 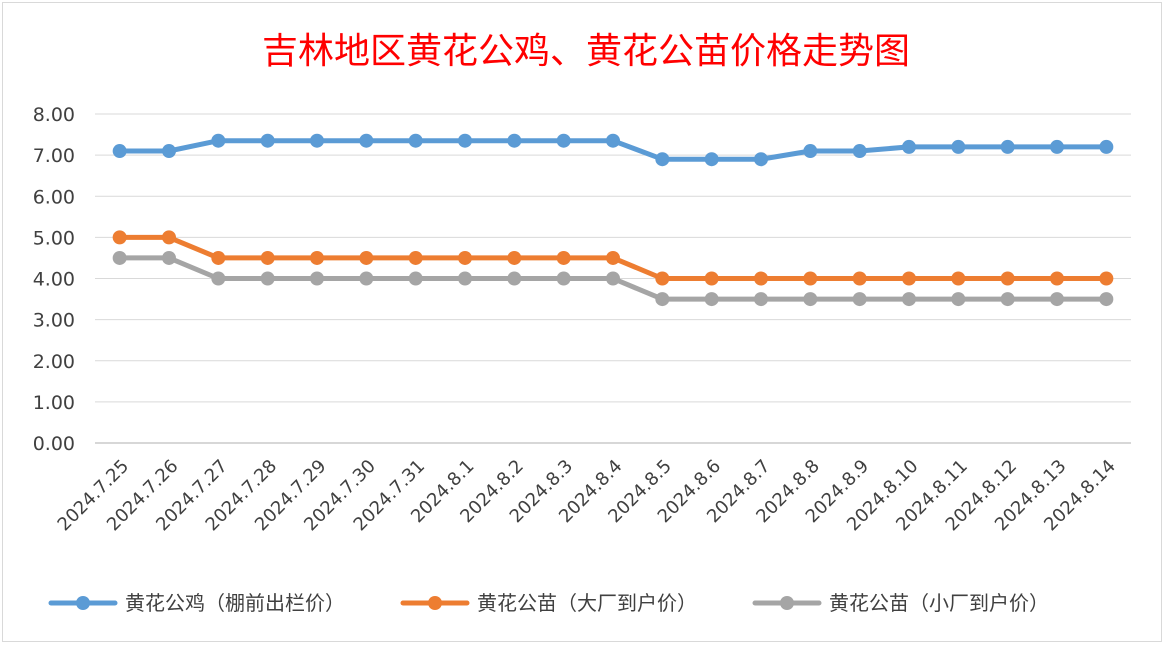 I want to click on y-tick-label: 5.00, so click(x=54, y=238).